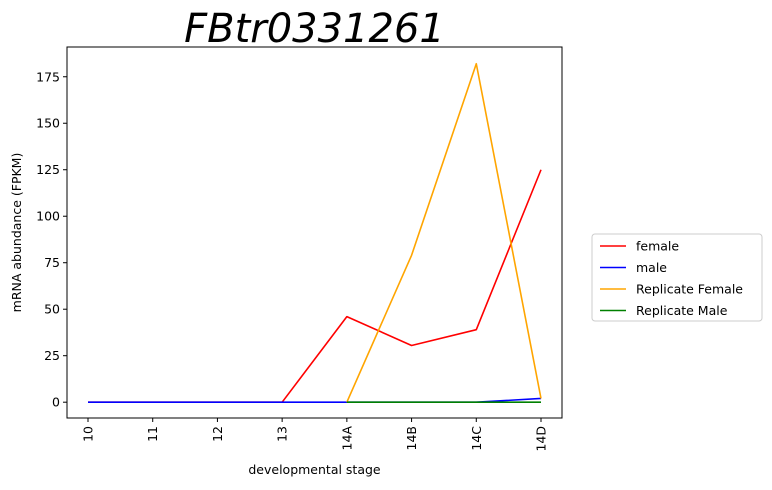 Image resolution: width=772 pixels, height=490 pixels. Describe the element at coordinates (217, 434) in the screenshot. I see `x-tick-label: 12` at that location.